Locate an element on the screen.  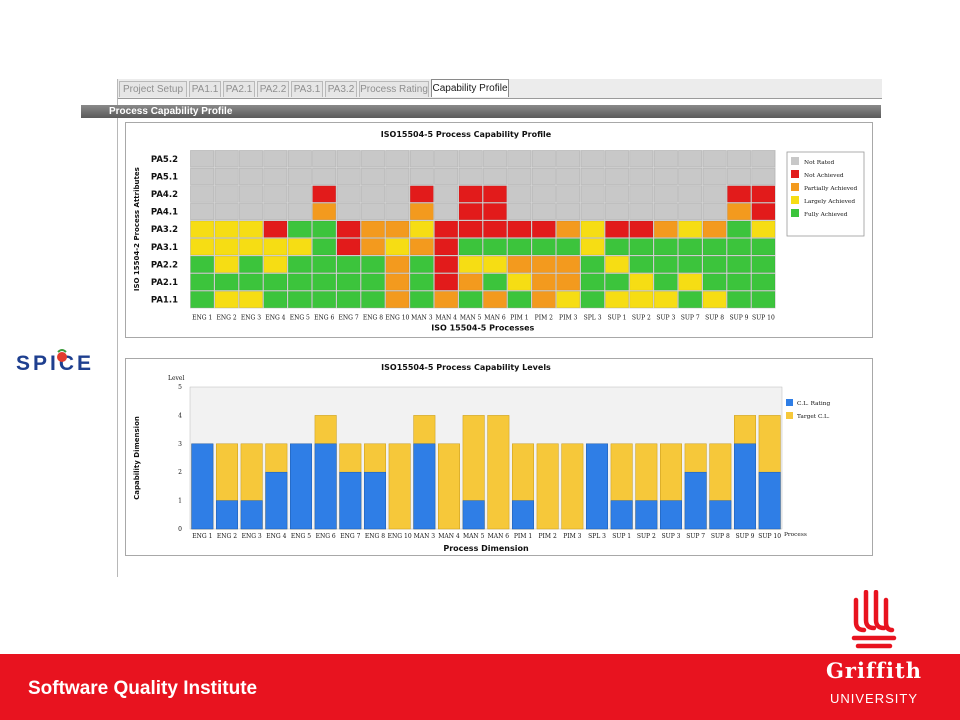
heatmap-process-label: PIM 2 is located at coordinates (544, 317).